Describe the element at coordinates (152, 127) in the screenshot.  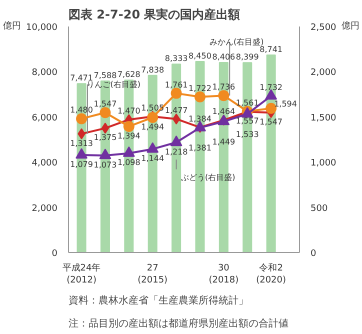
I see `data-label: 1,494` at that location.